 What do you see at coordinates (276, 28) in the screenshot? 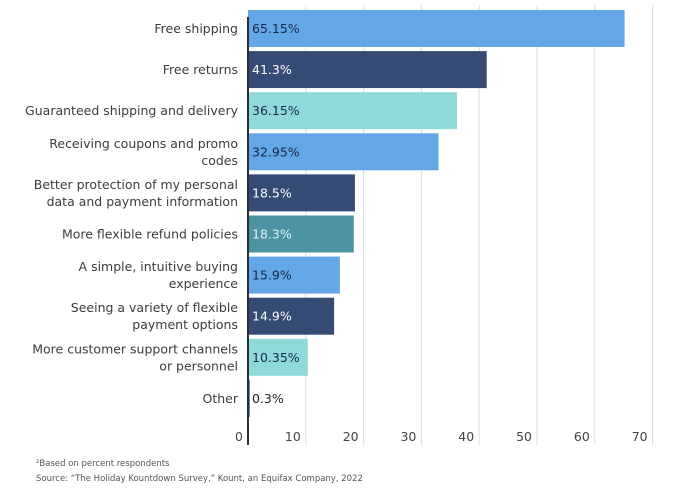
I see `value-label: 65.15%` at bounding box center [276, 28].